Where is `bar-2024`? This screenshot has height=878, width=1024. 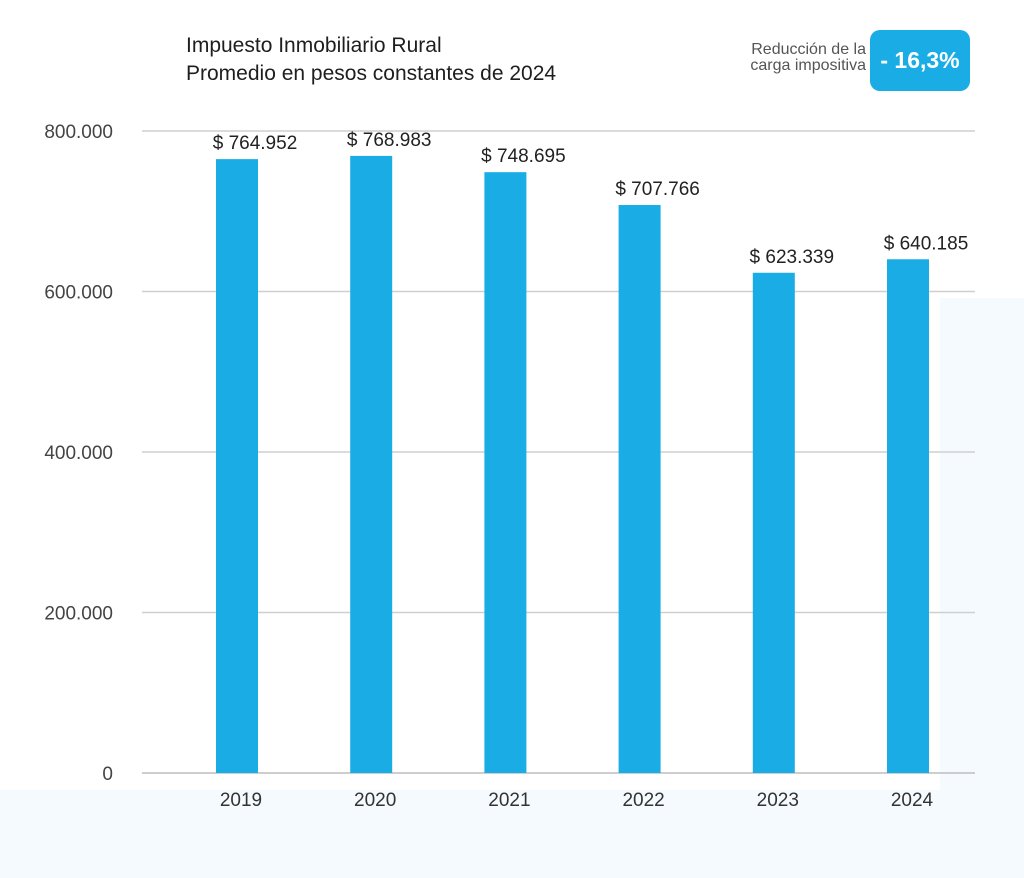 bar-2024 is located at coordinates (908, 516).